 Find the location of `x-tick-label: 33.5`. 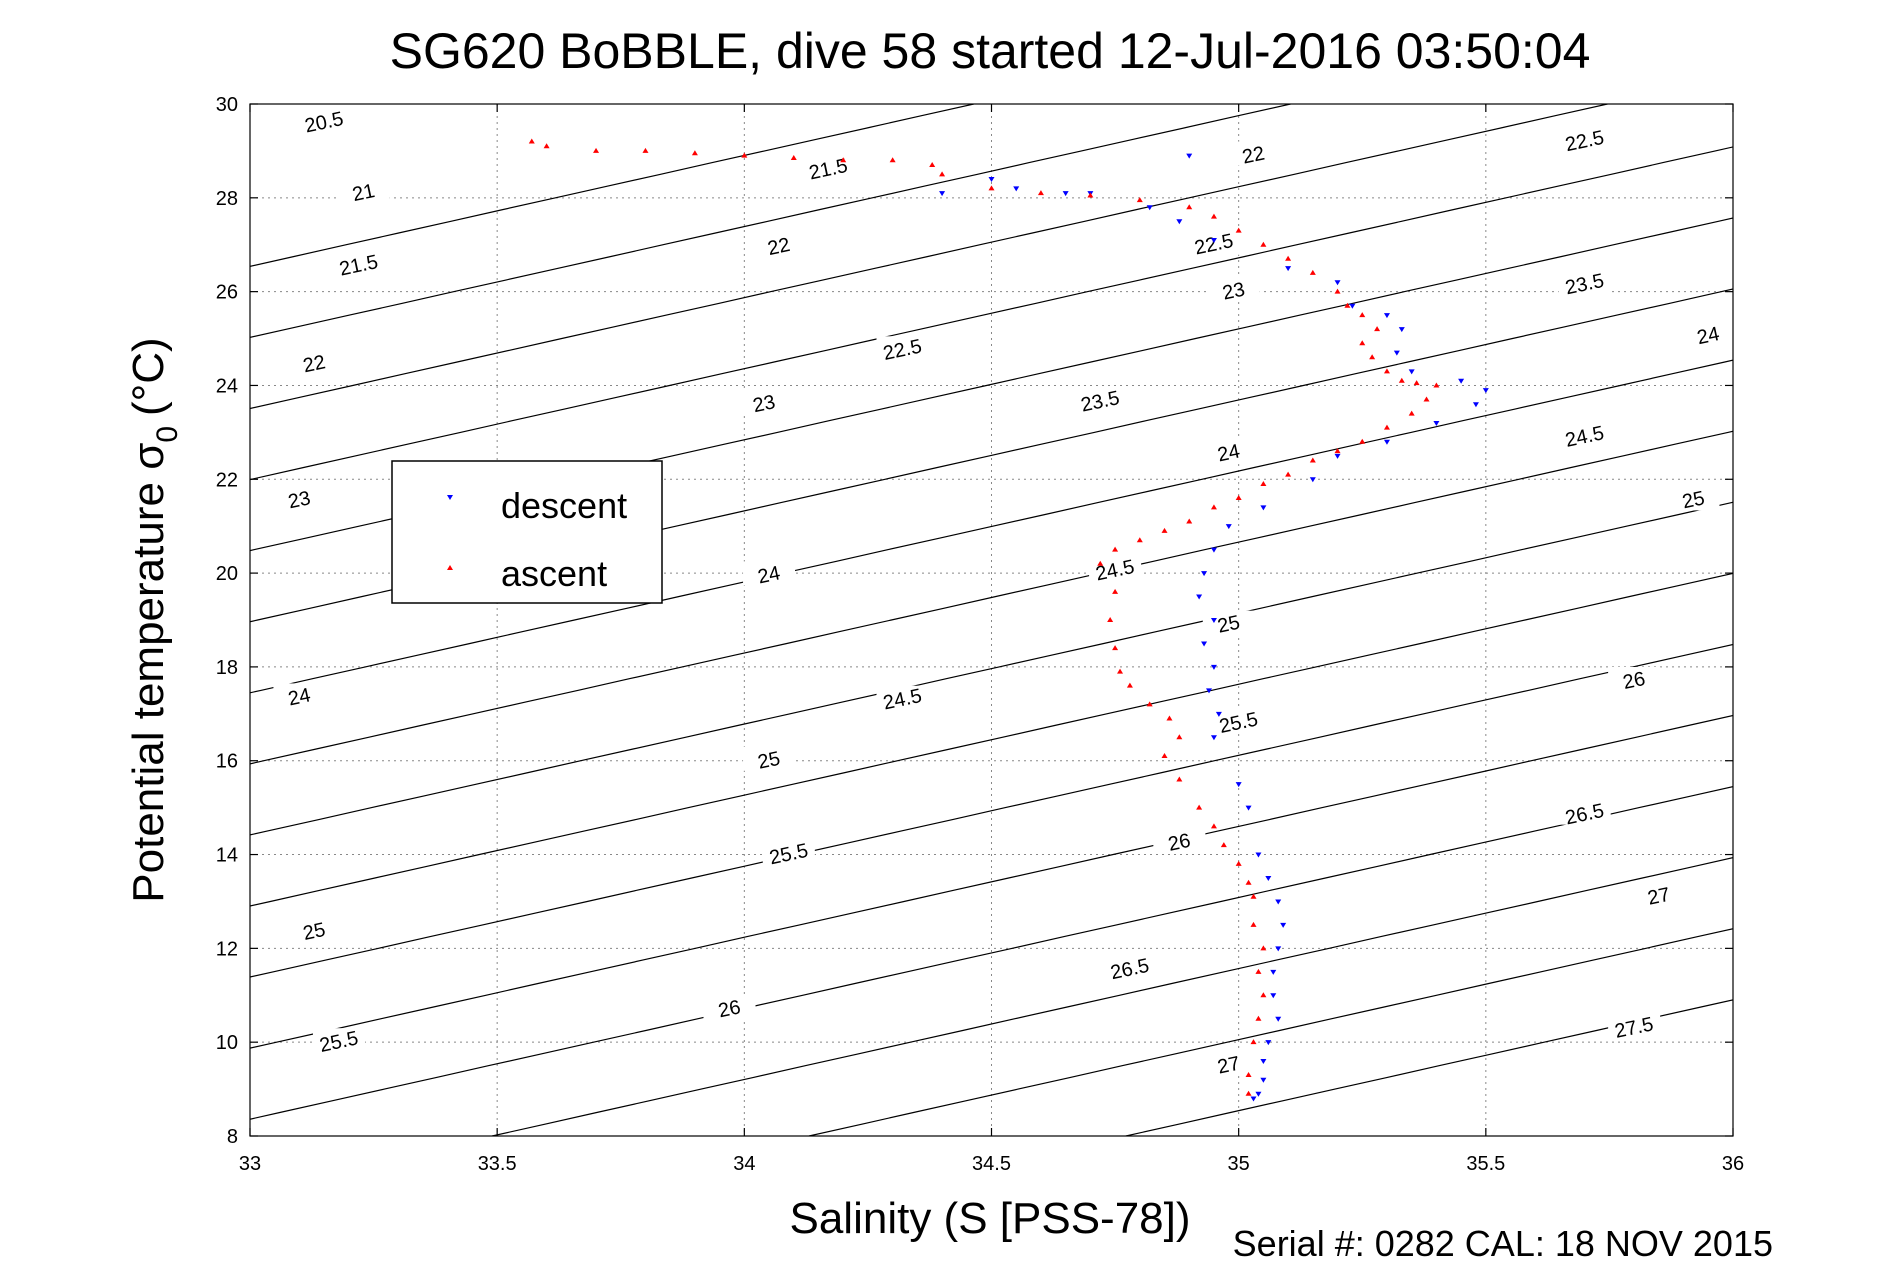

x-tick-label: 33.5 is located at coordinates (497, 1164).